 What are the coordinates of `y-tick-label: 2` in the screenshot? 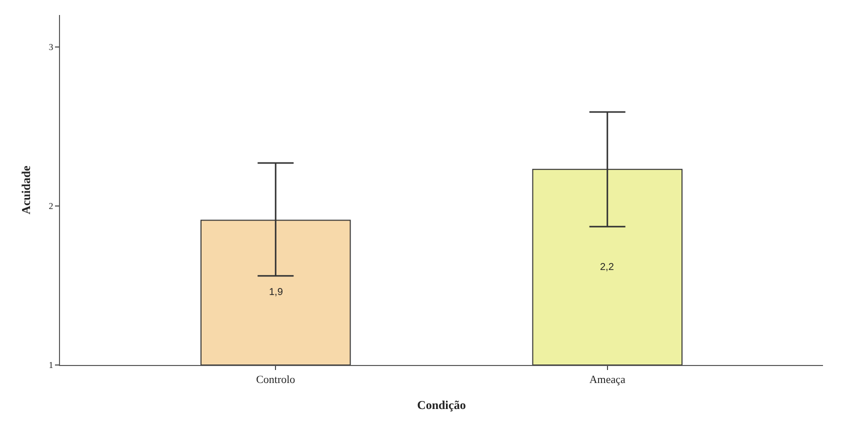 It's located at (51, 206).